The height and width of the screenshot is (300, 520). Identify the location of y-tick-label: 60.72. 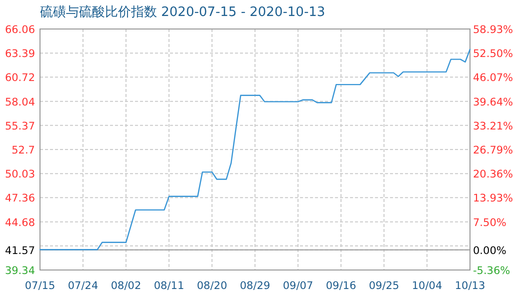
(19, 78).